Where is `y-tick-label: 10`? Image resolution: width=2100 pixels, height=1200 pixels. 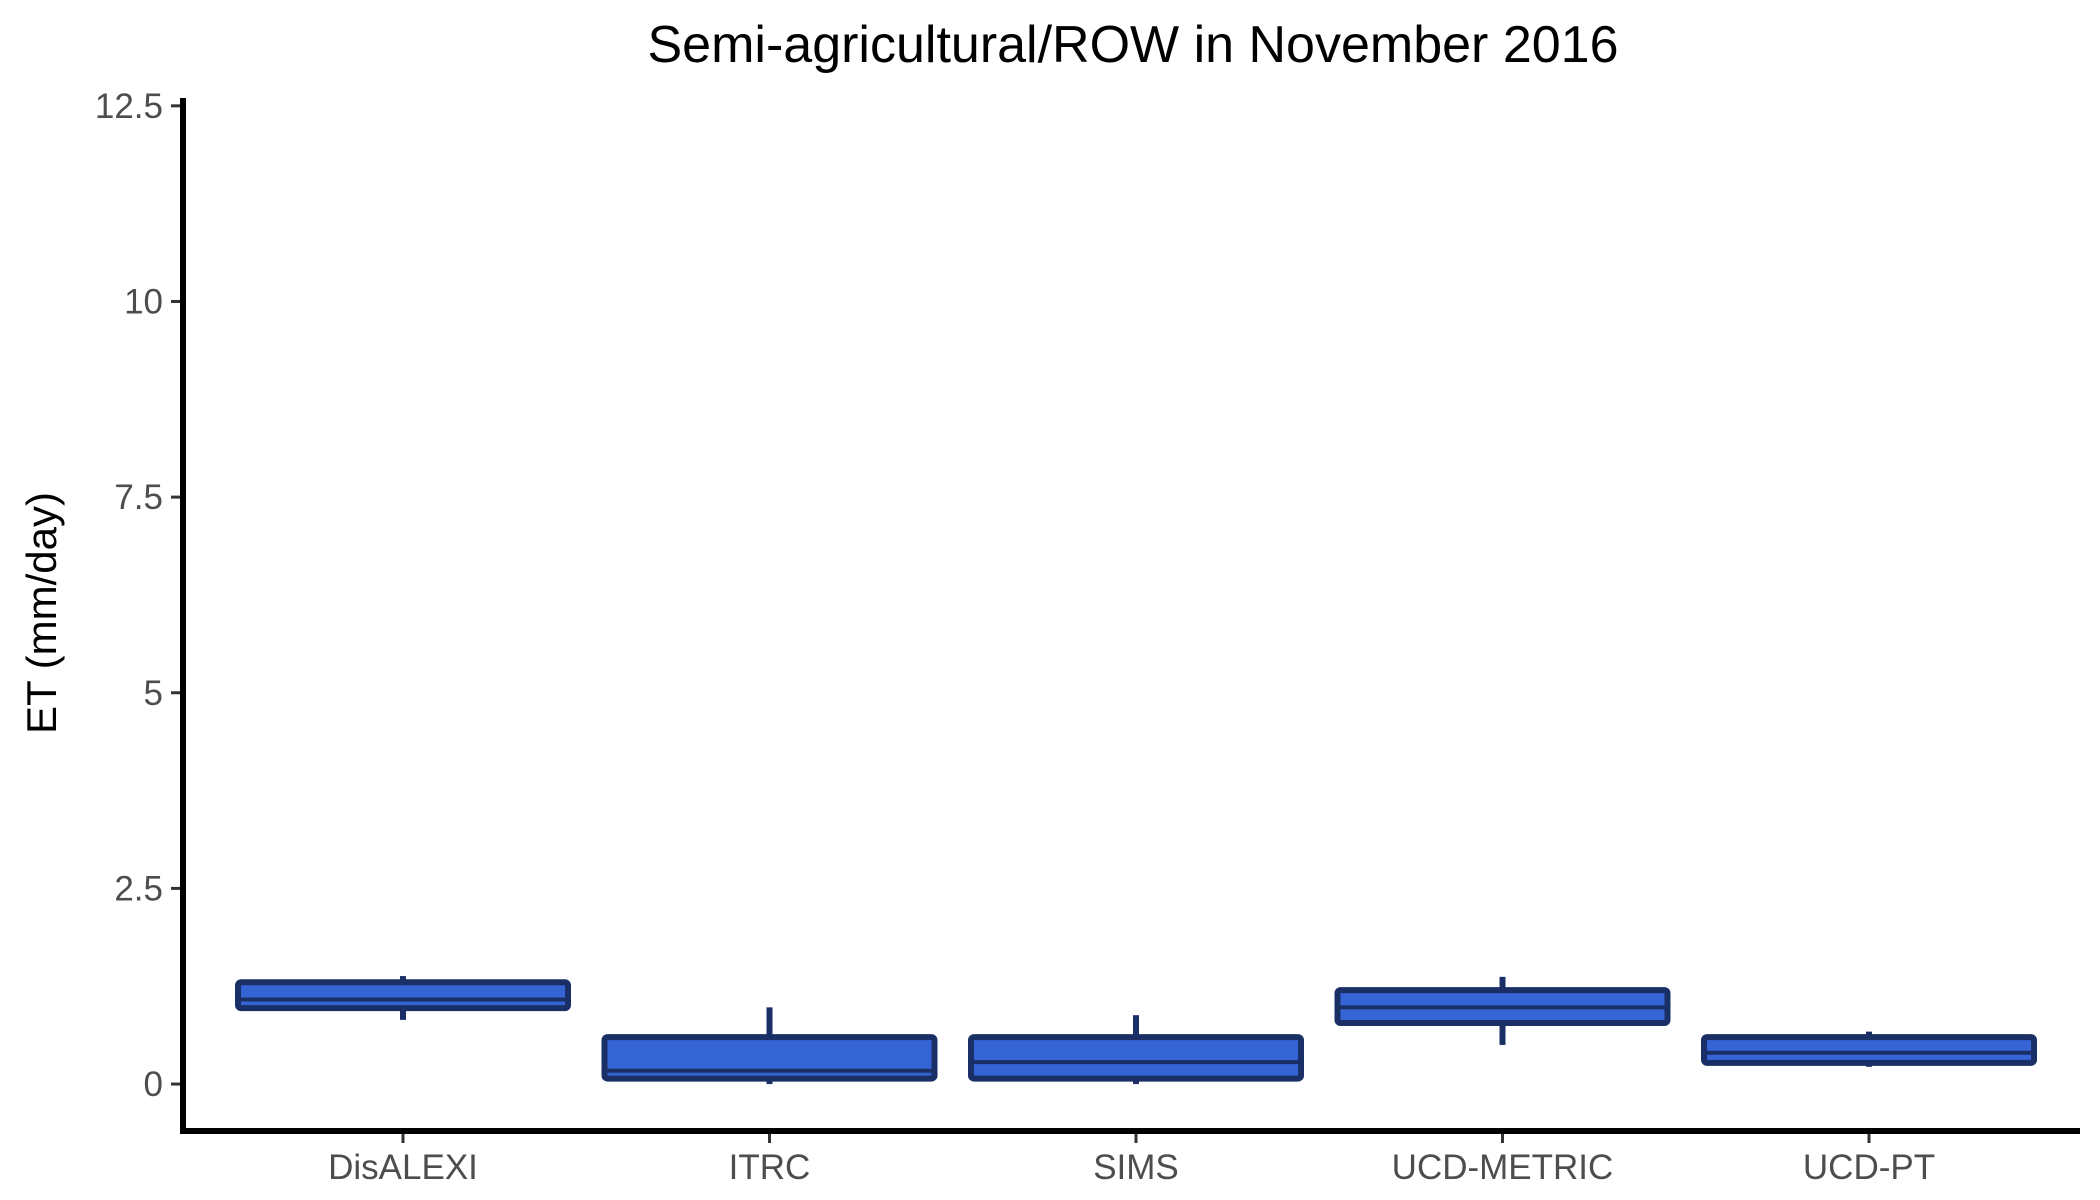 y-tick-label: 10 is located at coordinates (143, 301).